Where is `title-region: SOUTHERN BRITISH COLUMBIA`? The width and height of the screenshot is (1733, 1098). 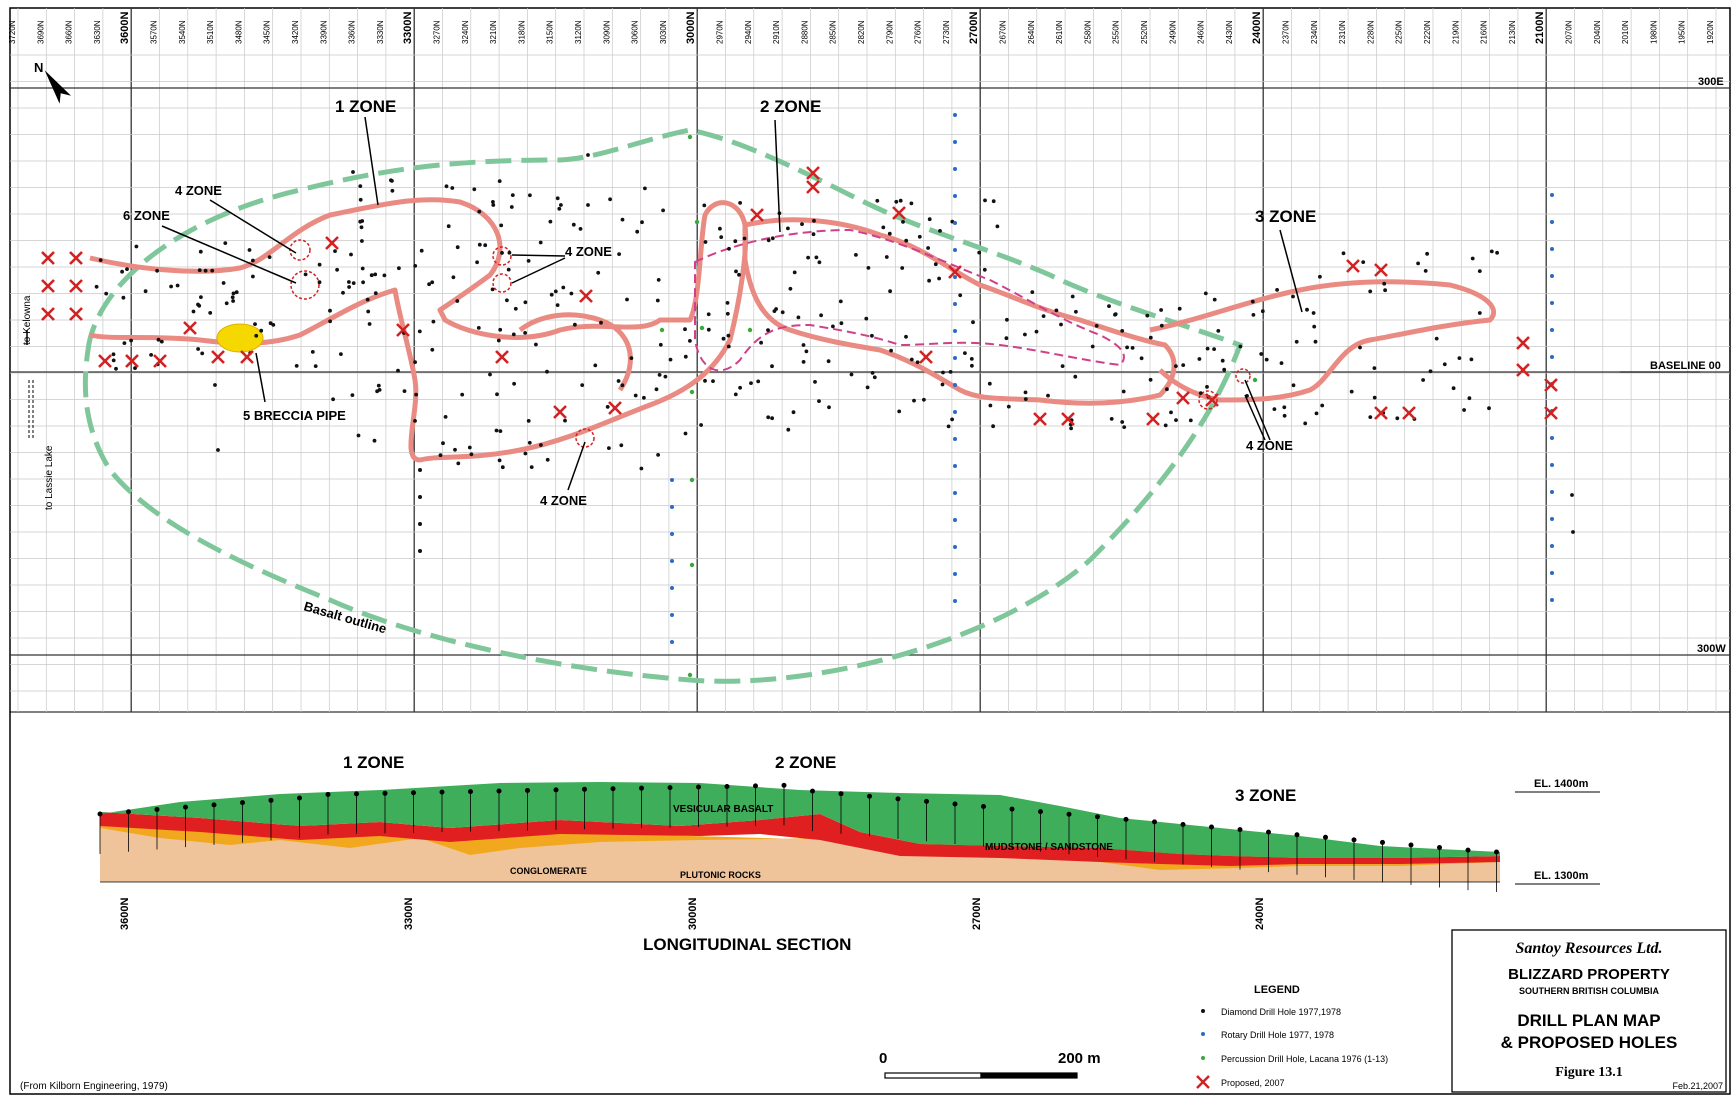 title-region: SOUTHERN BRITISH COLUMBIA is located at coordinates (1589, 991).